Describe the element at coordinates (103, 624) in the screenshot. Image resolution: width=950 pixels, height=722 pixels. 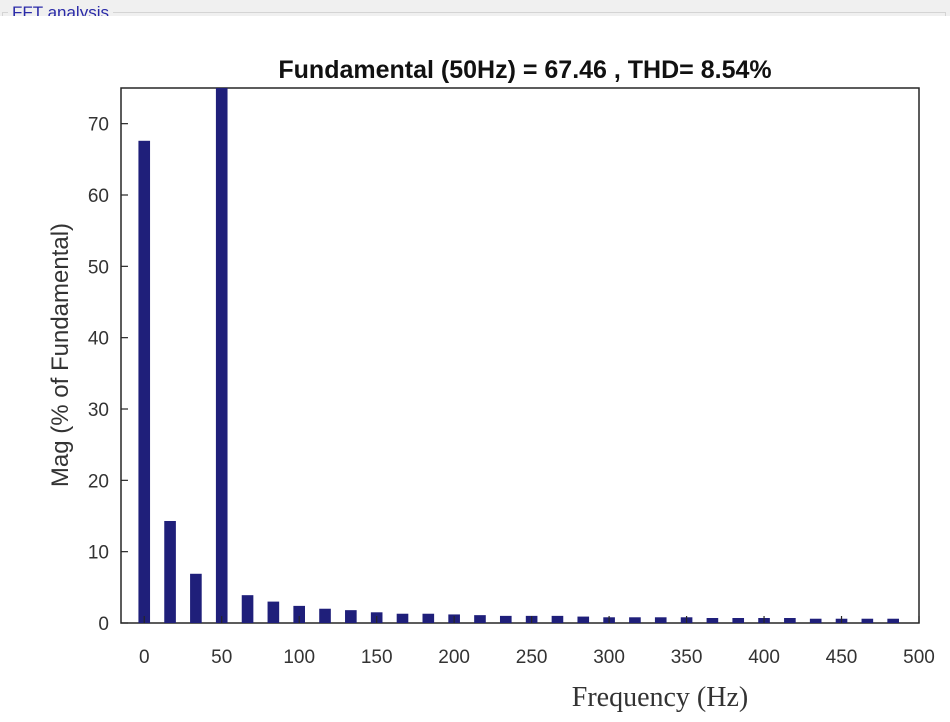
I see `y-tick-label-0: 0` at that location.